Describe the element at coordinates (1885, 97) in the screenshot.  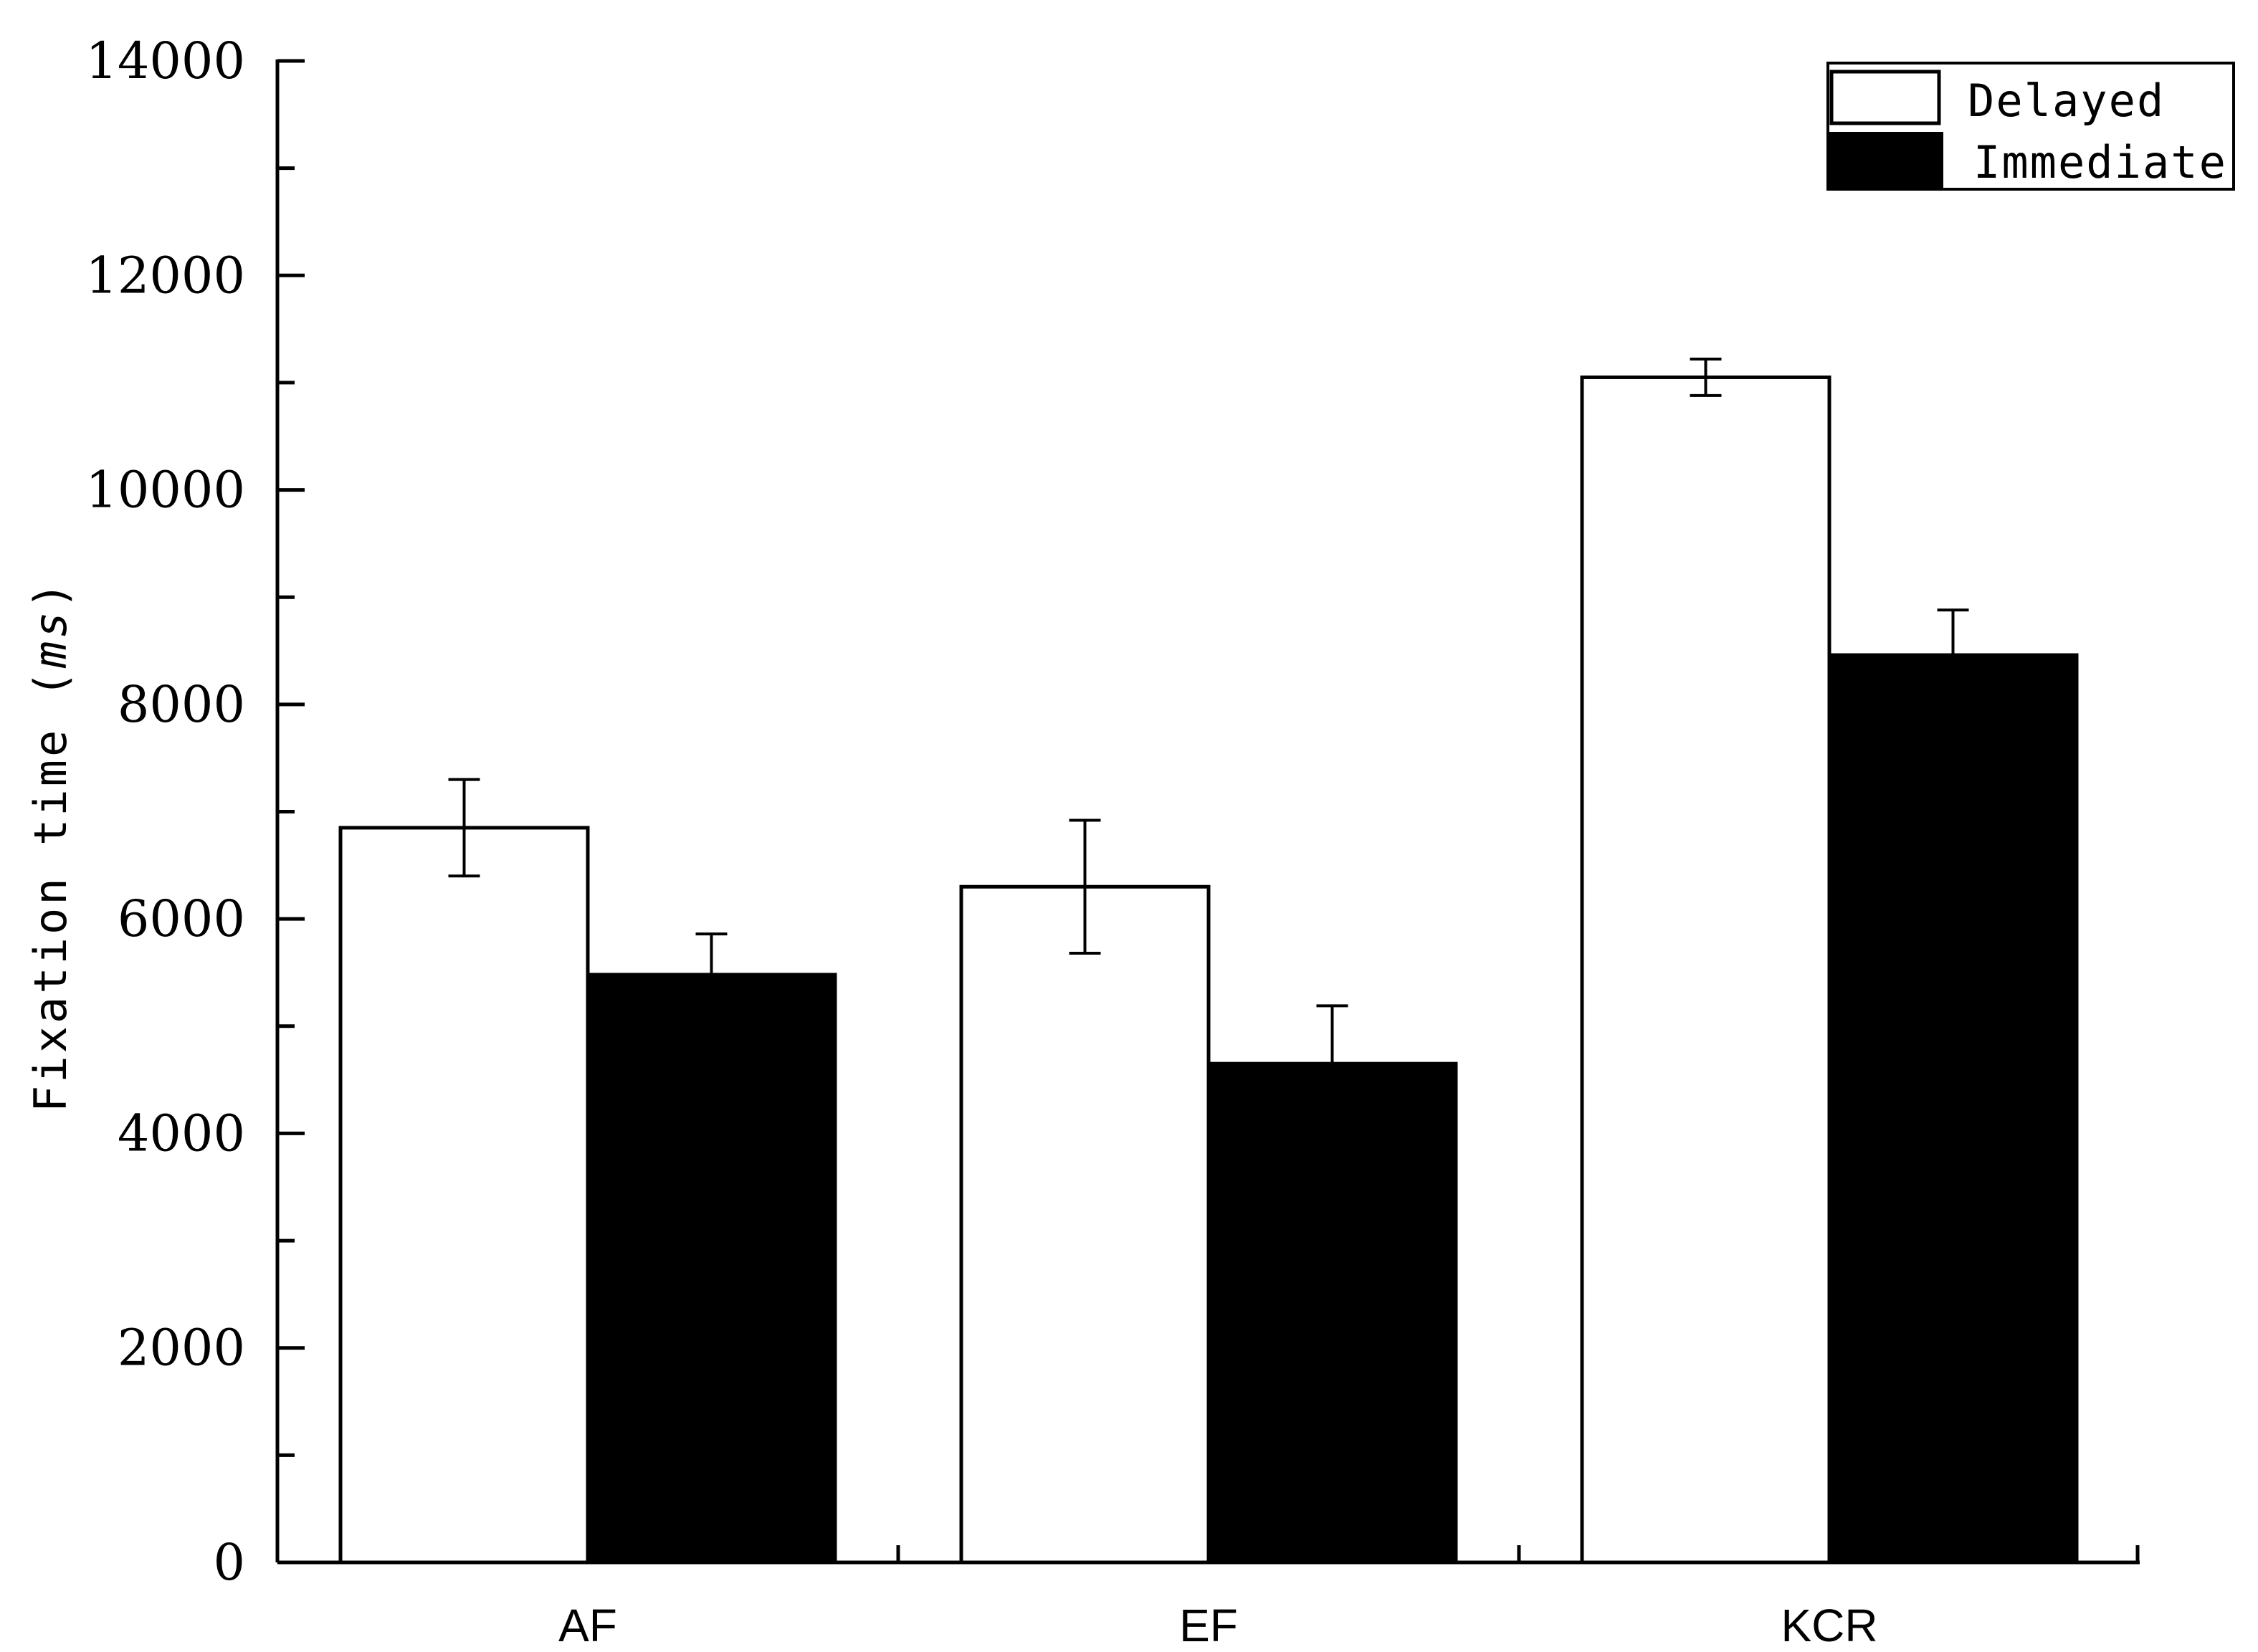
I see `legend-swatch-delayed` at that location.